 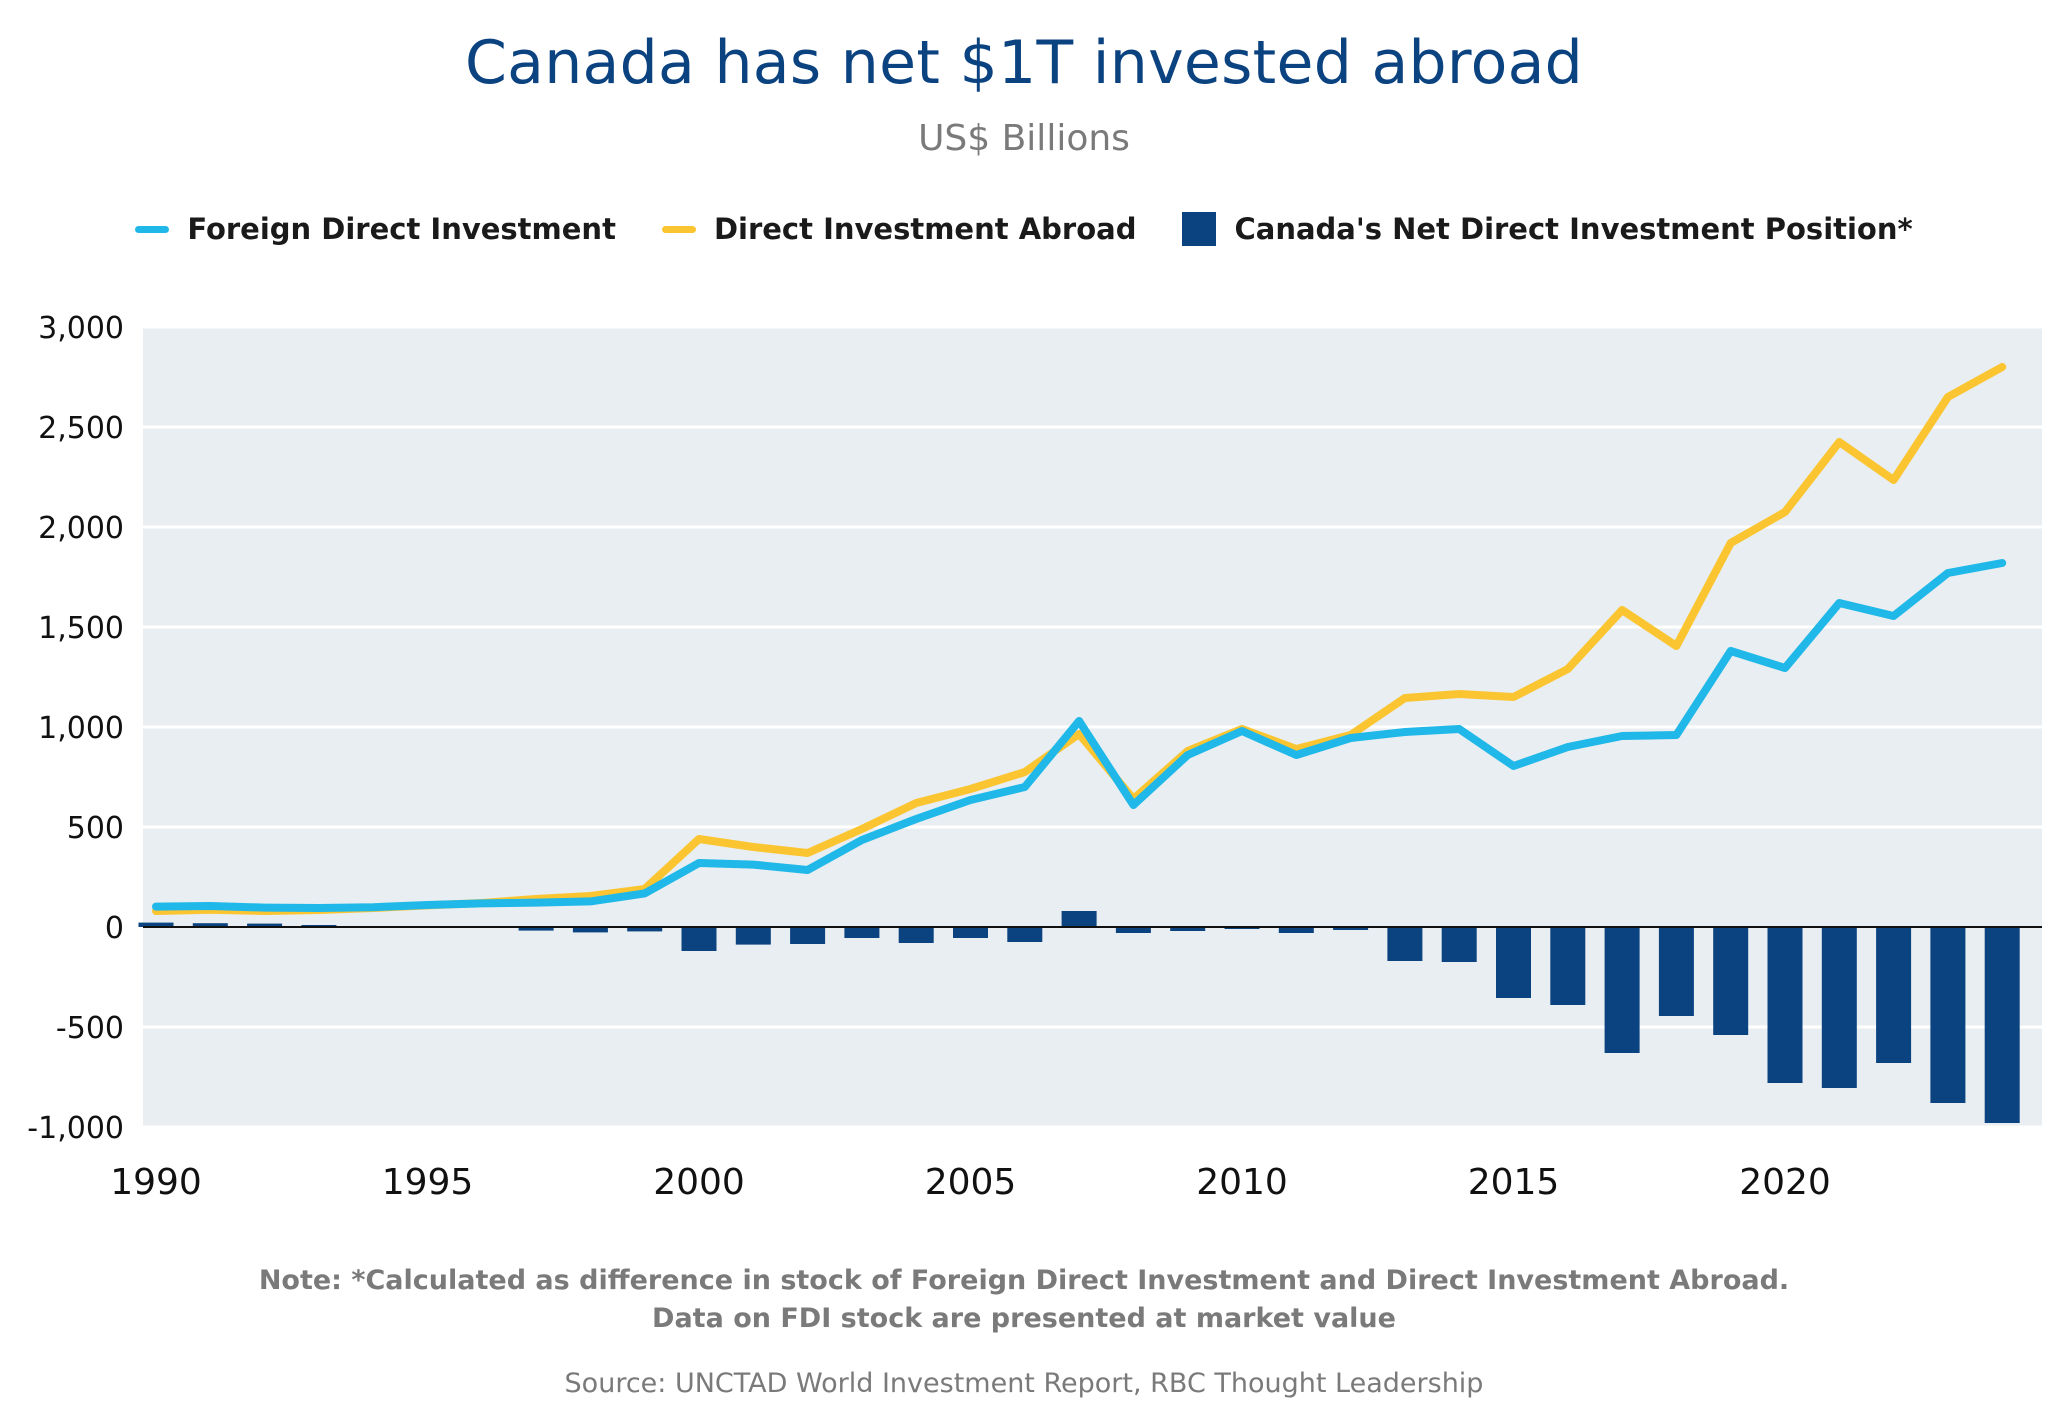 I want to click on x-tick-label: 2010, so click(x=1242, y=1182).